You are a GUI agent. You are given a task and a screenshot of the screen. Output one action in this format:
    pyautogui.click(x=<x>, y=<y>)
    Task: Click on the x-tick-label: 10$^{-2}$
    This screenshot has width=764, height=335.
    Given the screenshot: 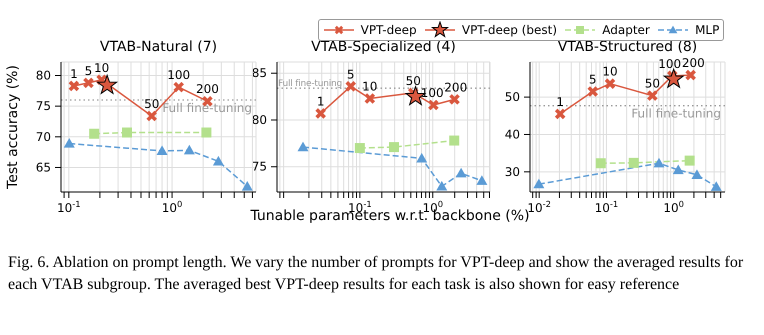 What is the action you would take?
    pyautogui.click(x=539, y=207)
    